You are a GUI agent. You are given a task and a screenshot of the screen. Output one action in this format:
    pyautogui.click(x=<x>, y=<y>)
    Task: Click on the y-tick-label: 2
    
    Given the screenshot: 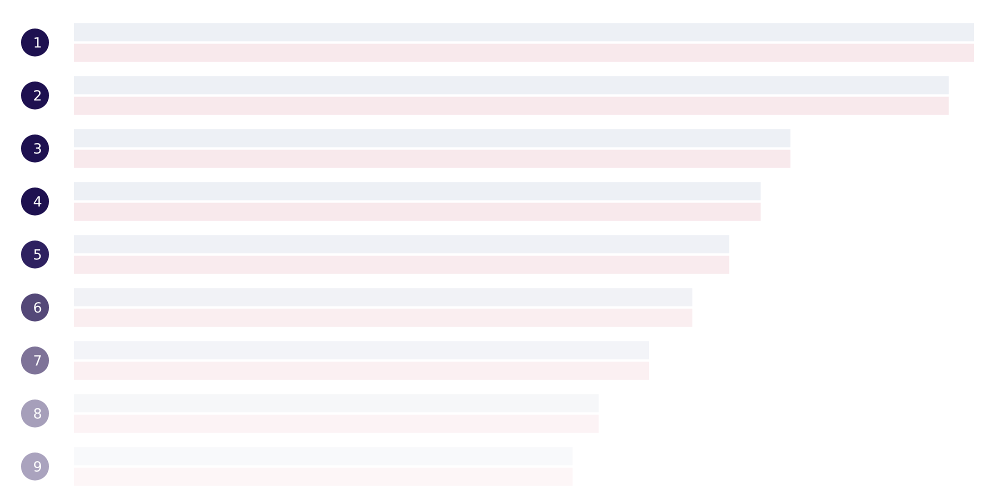 What is the action you would take?
    pyautogui.click(x=37, y=96)
    